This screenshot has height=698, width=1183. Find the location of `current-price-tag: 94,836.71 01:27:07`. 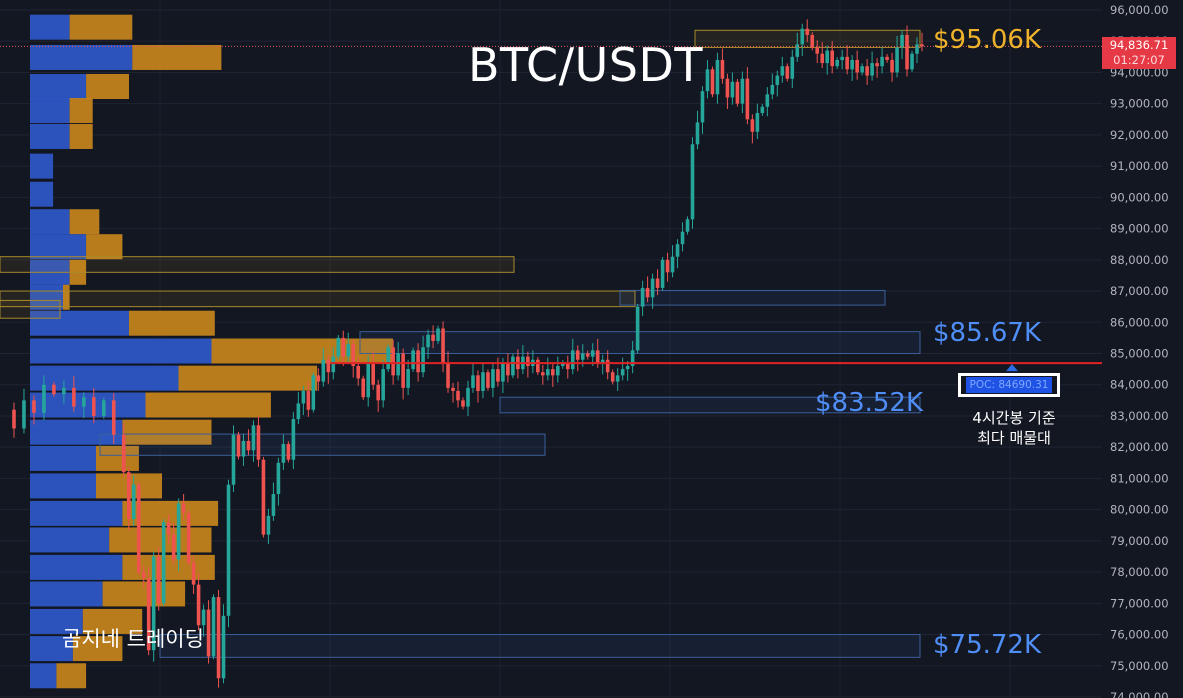

current-price-tag: 94,836.71 01:27:07 is located at coordinates (1139, 53).